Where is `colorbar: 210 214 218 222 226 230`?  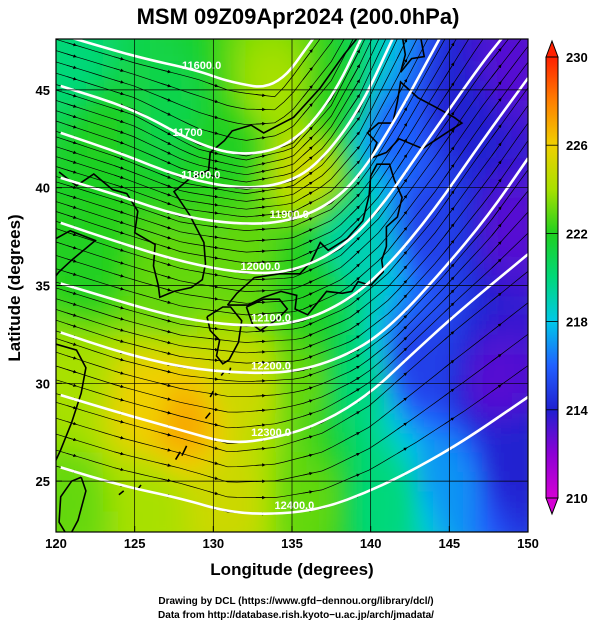
colorbar: 210 214 218 222 226 230 is located at coordinates (566, 277).